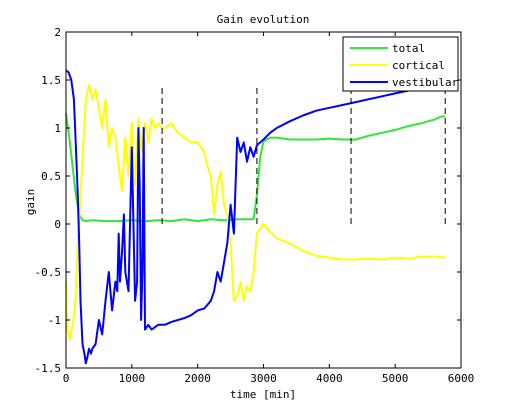  Describe the element at coordinates (263, 378) in the screenshot. I see `x-tick-label-3: 3000` at that location.